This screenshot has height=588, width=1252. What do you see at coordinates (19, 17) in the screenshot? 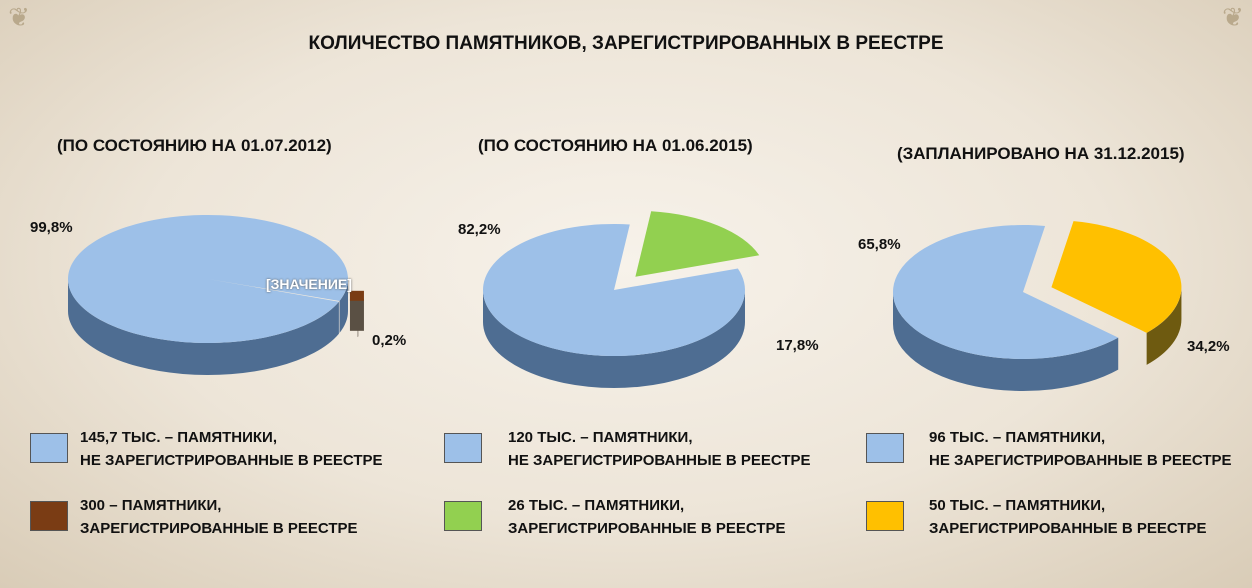
I see `corner-ornament-left-icon: ❦` at bounding box center [19, 17].